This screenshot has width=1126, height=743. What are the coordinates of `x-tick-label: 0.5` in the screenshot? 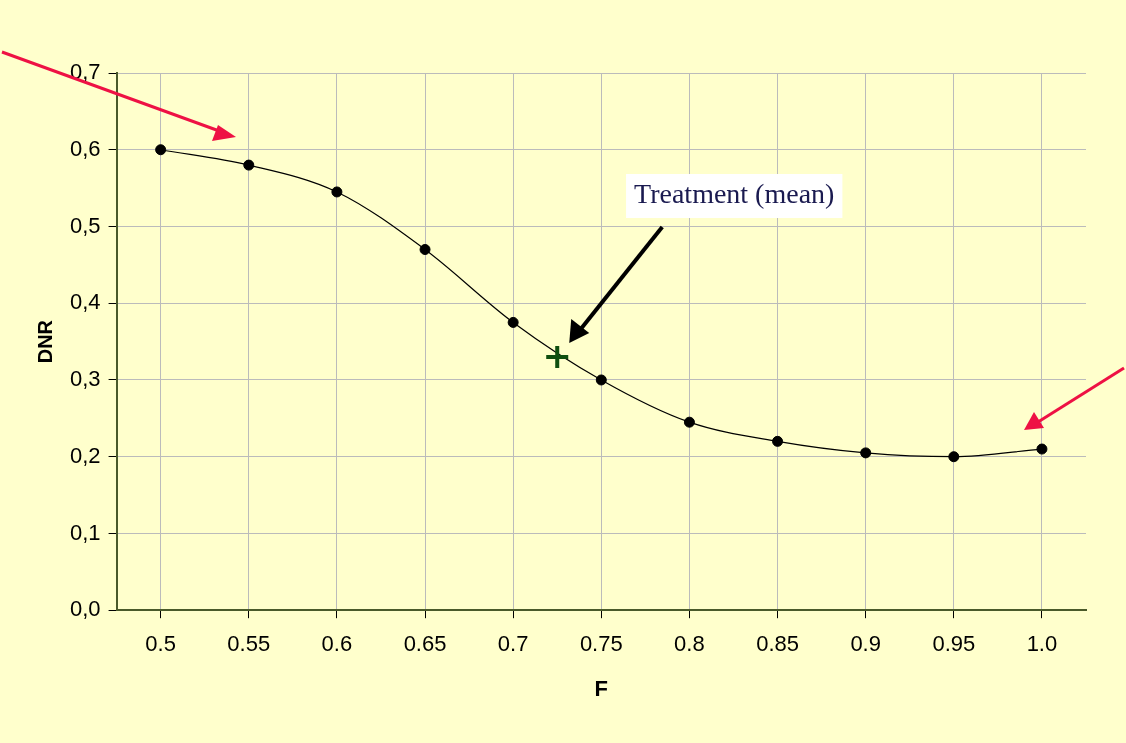 It's located at (160, 644).